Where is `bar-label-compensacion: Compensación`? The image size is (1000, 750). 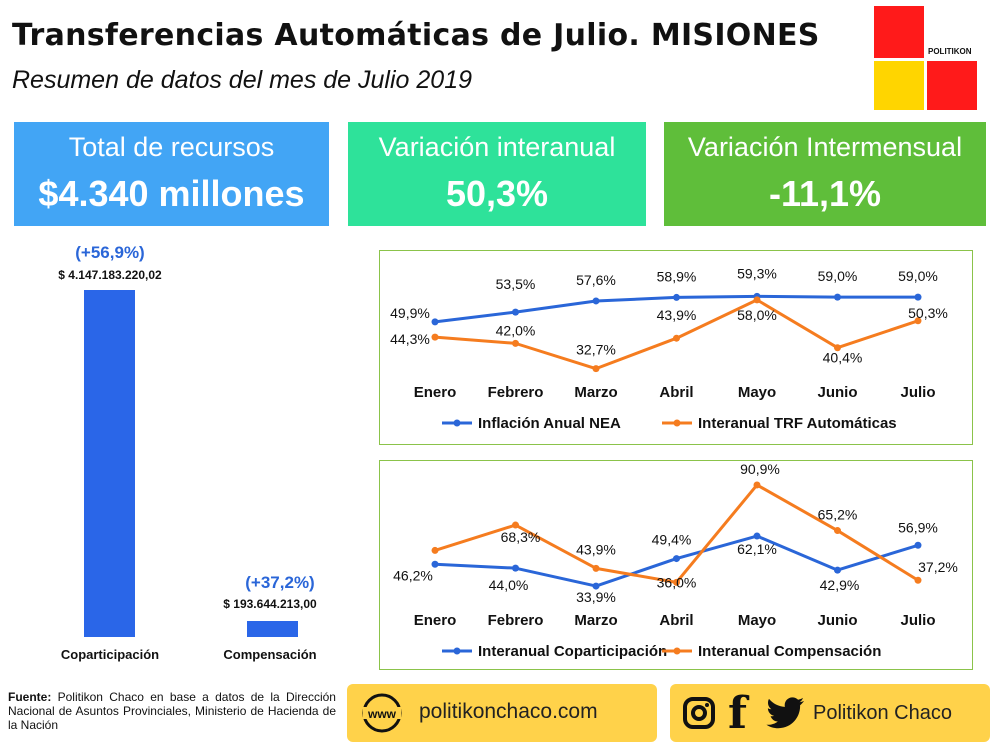
bar-label-compensacion: Compensación is located at coordinates (270, 654).